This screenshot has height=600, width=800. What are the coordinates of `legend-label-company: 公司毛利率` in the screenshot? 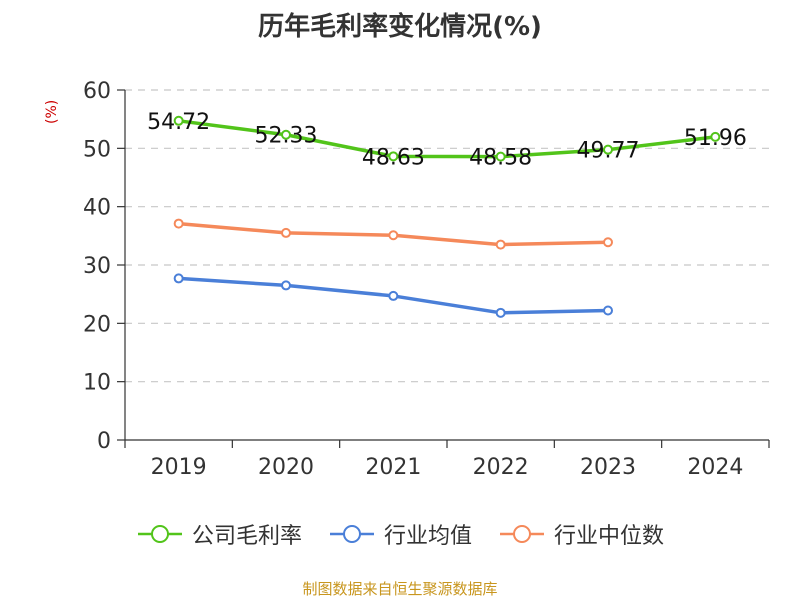 It's located at (246, 536).